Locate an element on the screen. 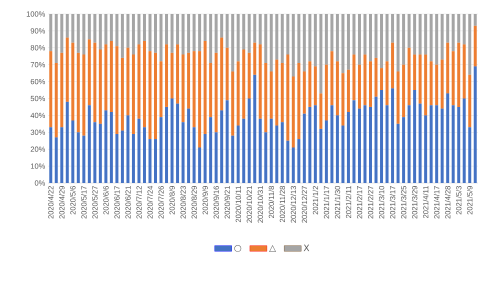  legend-label: X is located at coordinates (307, 248).